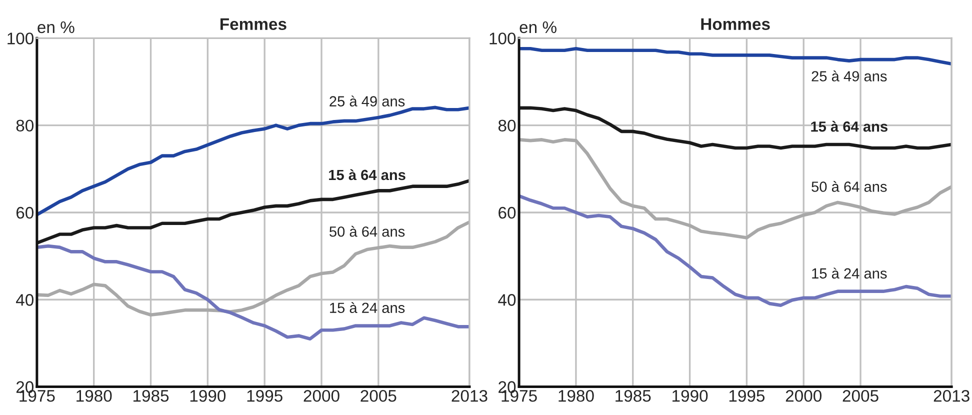 The width and height of the screenshot is (972, 415). What do you see at coordinates (735, 24) in the screenshot?
I see `chart-title: Hommes` at bounding box center [735, 24].